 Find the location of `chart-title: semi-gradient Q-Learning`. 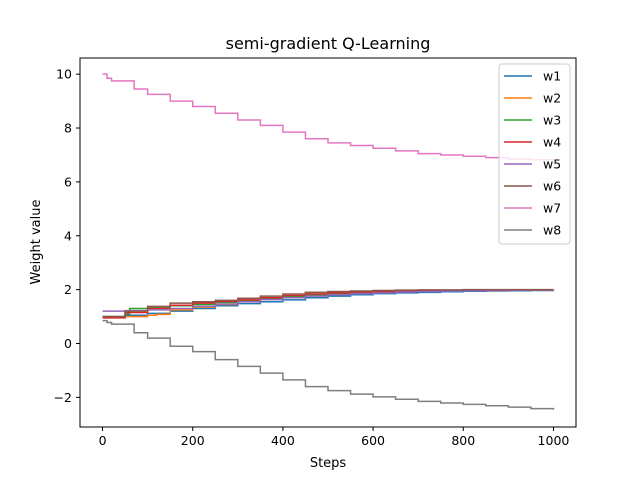

chart-title: semi-gradient Q-Learning is located at coordinates (328, 43).